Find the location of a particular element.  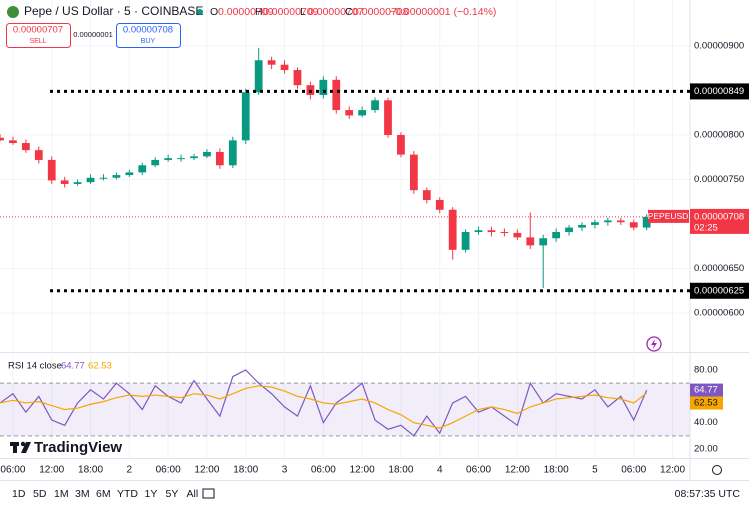

range-button: 6M is located at coordinates (103, 494).